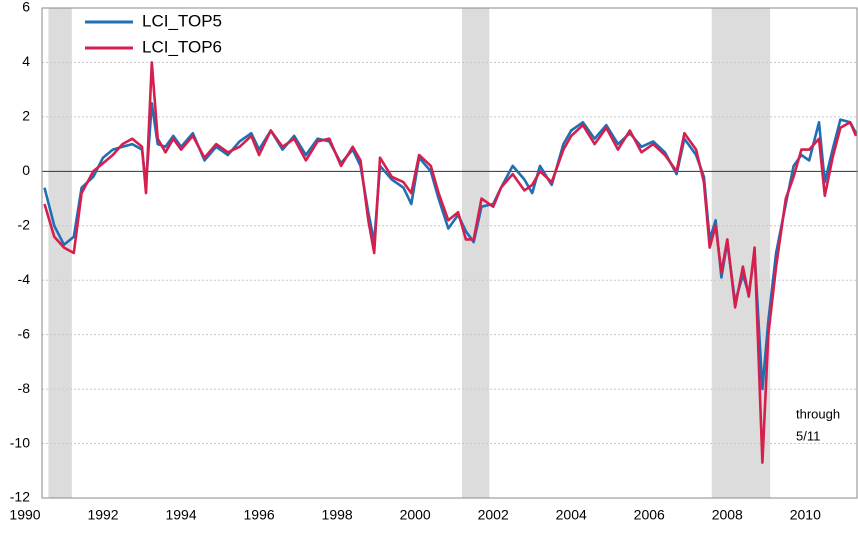 The image size is (858, 534). I want to click on y-tick-label: -12, so click(20, 497).